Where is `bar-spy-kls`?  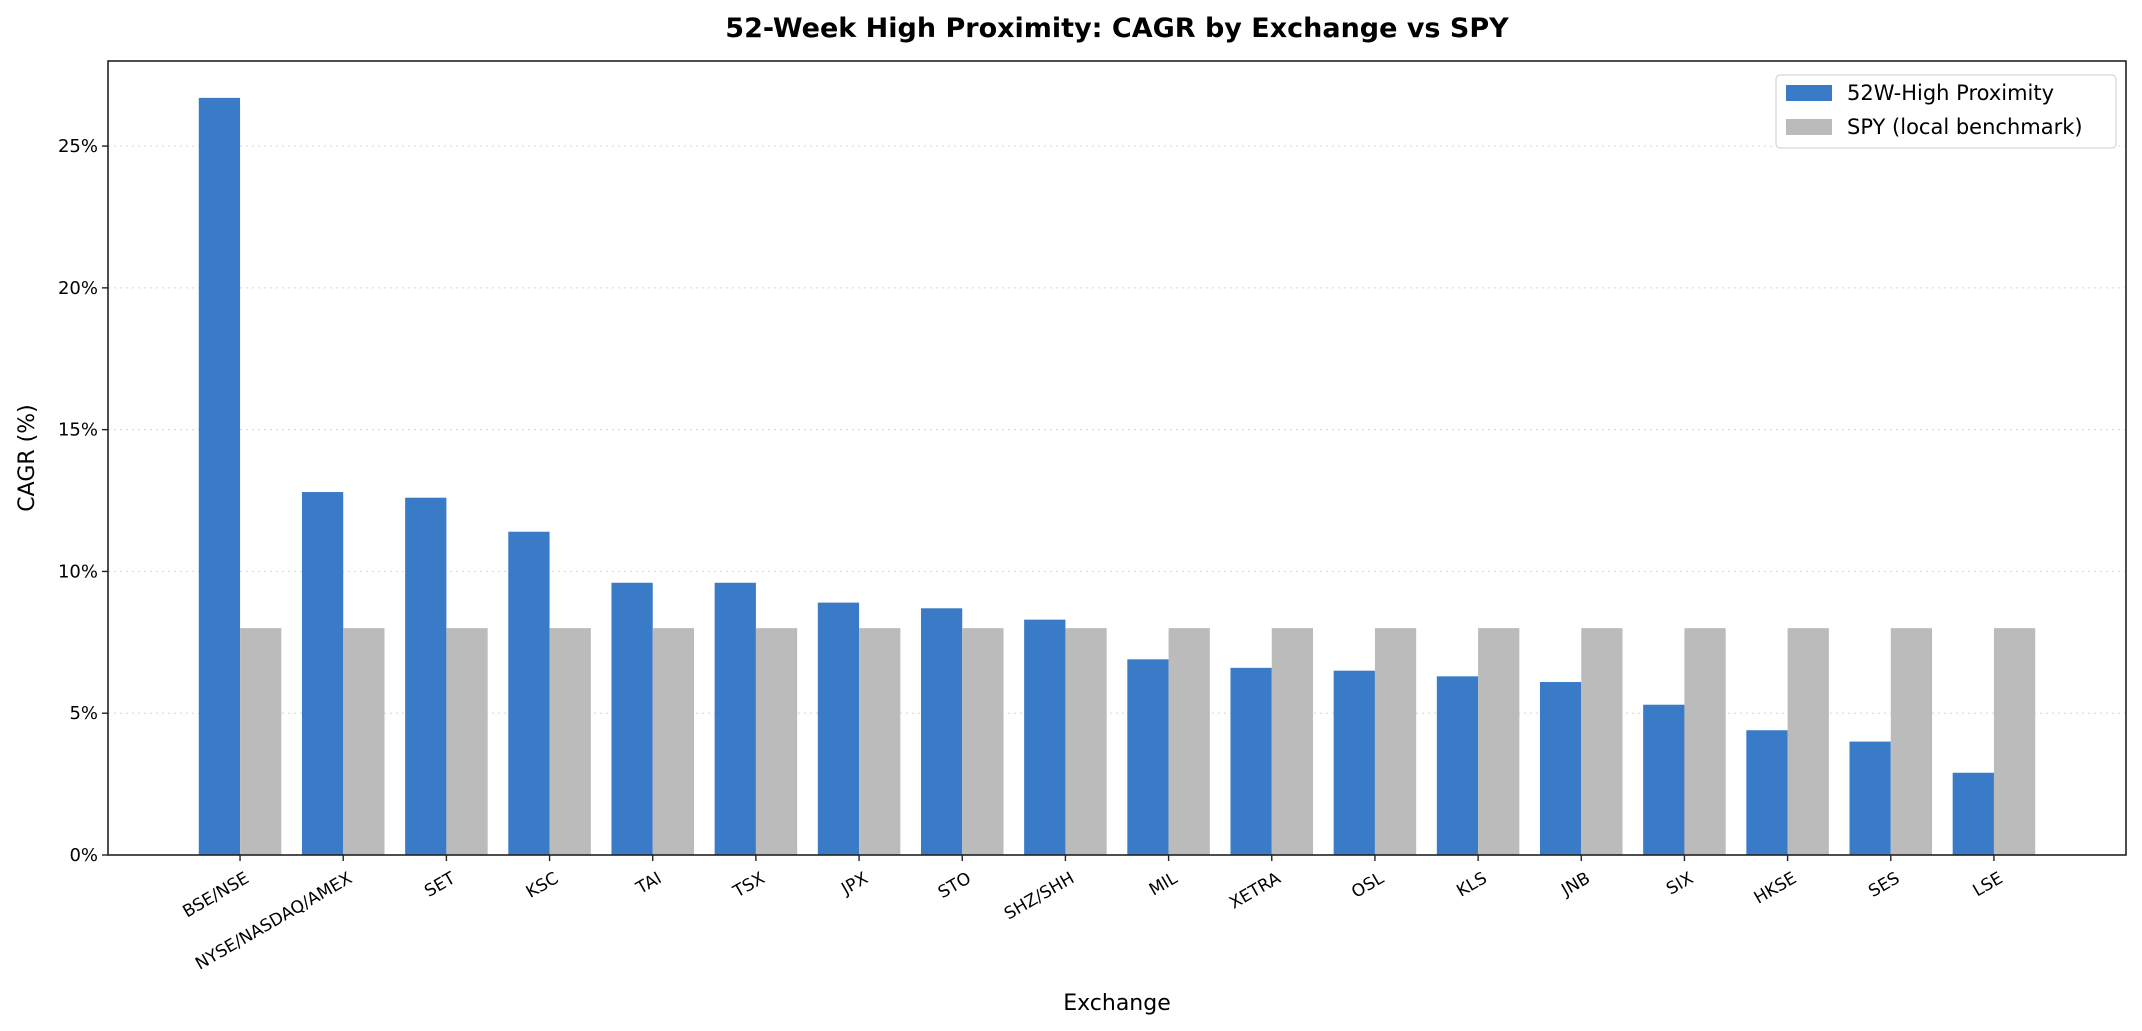 bar-spy-kls is located at coordinates (1499, 741).